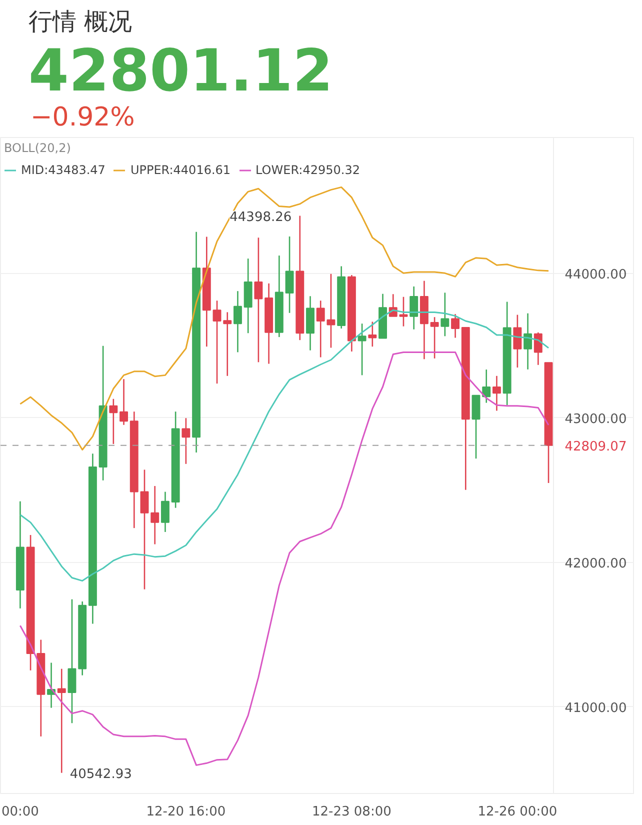  What do you see at coordinates (181, 70) in the screenshot?
I see `chart-title: 42801.12` at bounding box center [181, 70].